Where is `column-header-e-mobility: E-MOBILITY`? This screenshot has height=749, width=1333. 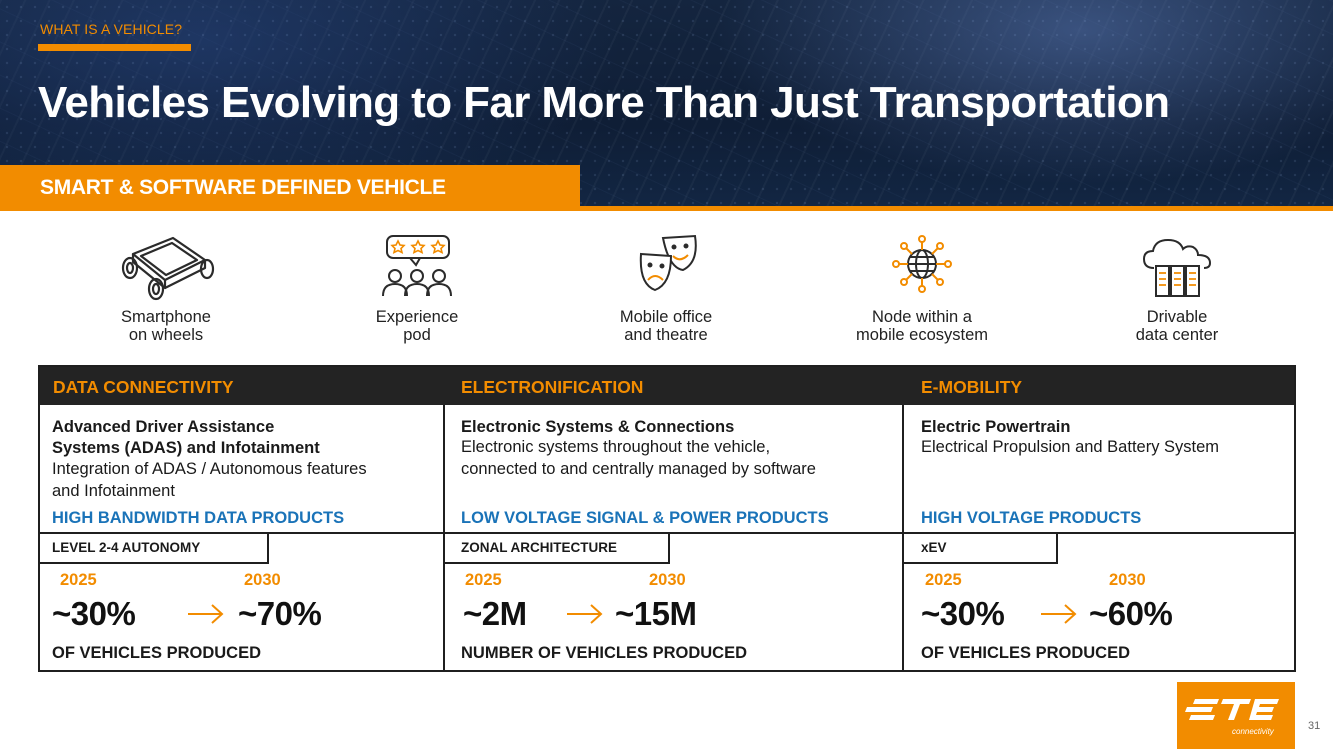 column-header-e-mobility: E-MOBILITY is located at coordinates (972, 387).